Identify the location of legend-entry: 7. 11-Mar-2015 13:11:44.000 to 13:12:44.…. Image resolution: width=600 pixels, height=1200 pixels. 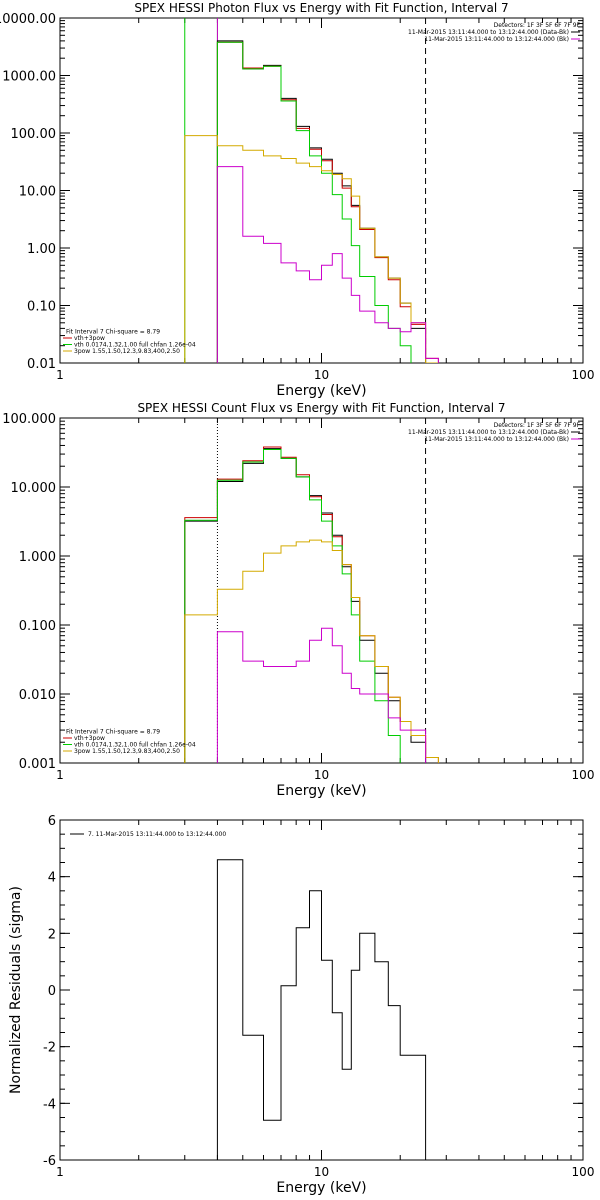
(157, 834).